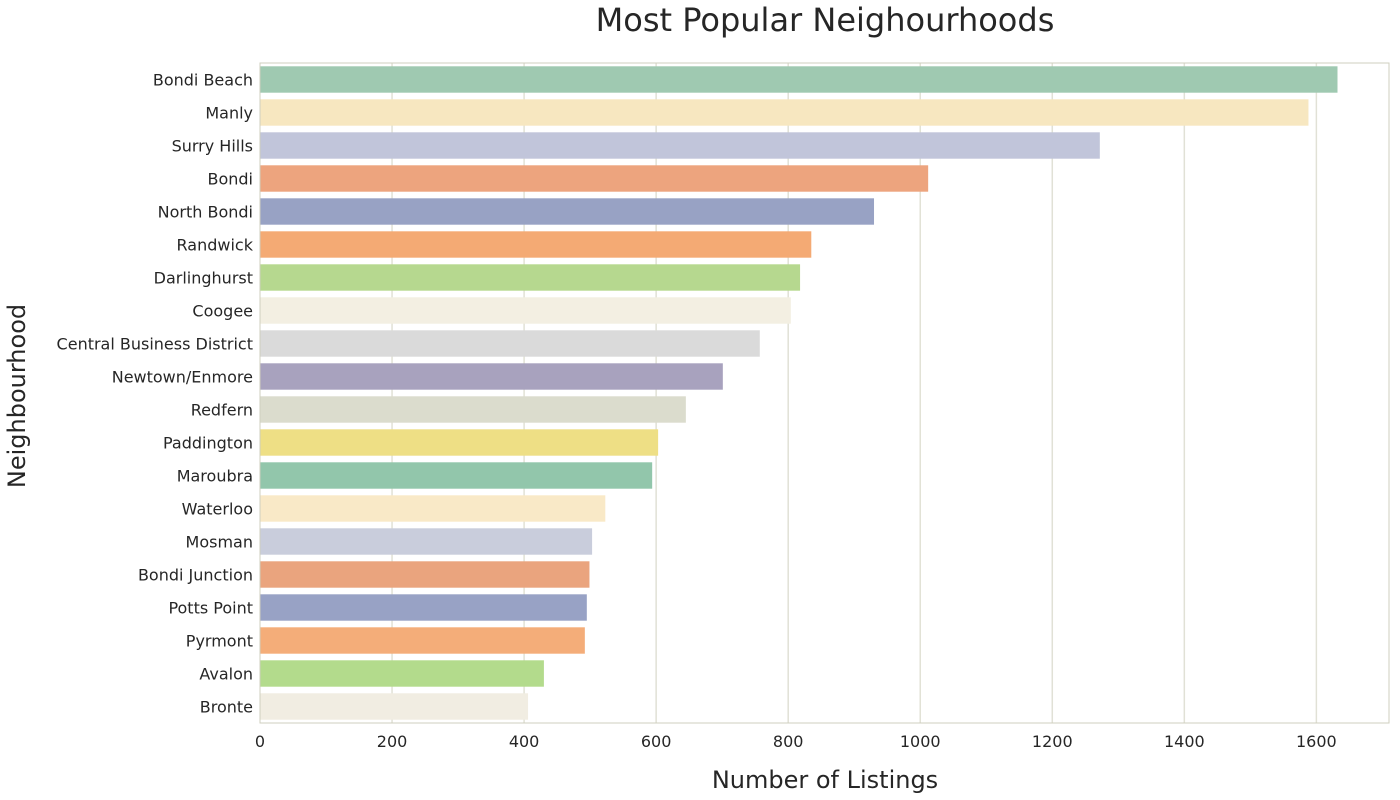 The image size is (1400, 800). What do you see at coordinates (217, 509) in the screenshot?
I see `y-tick-label: Waterloo` at bounding box center [217, 509].